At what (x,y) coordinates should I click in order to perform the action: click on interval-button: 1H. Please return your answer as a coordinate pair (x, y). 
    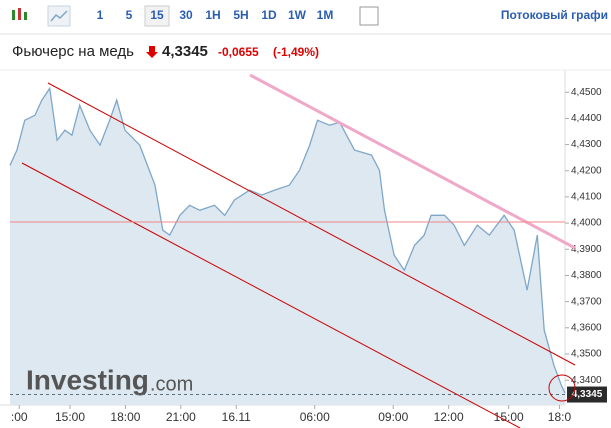
    Looking at the image, I should click on (212, 15).